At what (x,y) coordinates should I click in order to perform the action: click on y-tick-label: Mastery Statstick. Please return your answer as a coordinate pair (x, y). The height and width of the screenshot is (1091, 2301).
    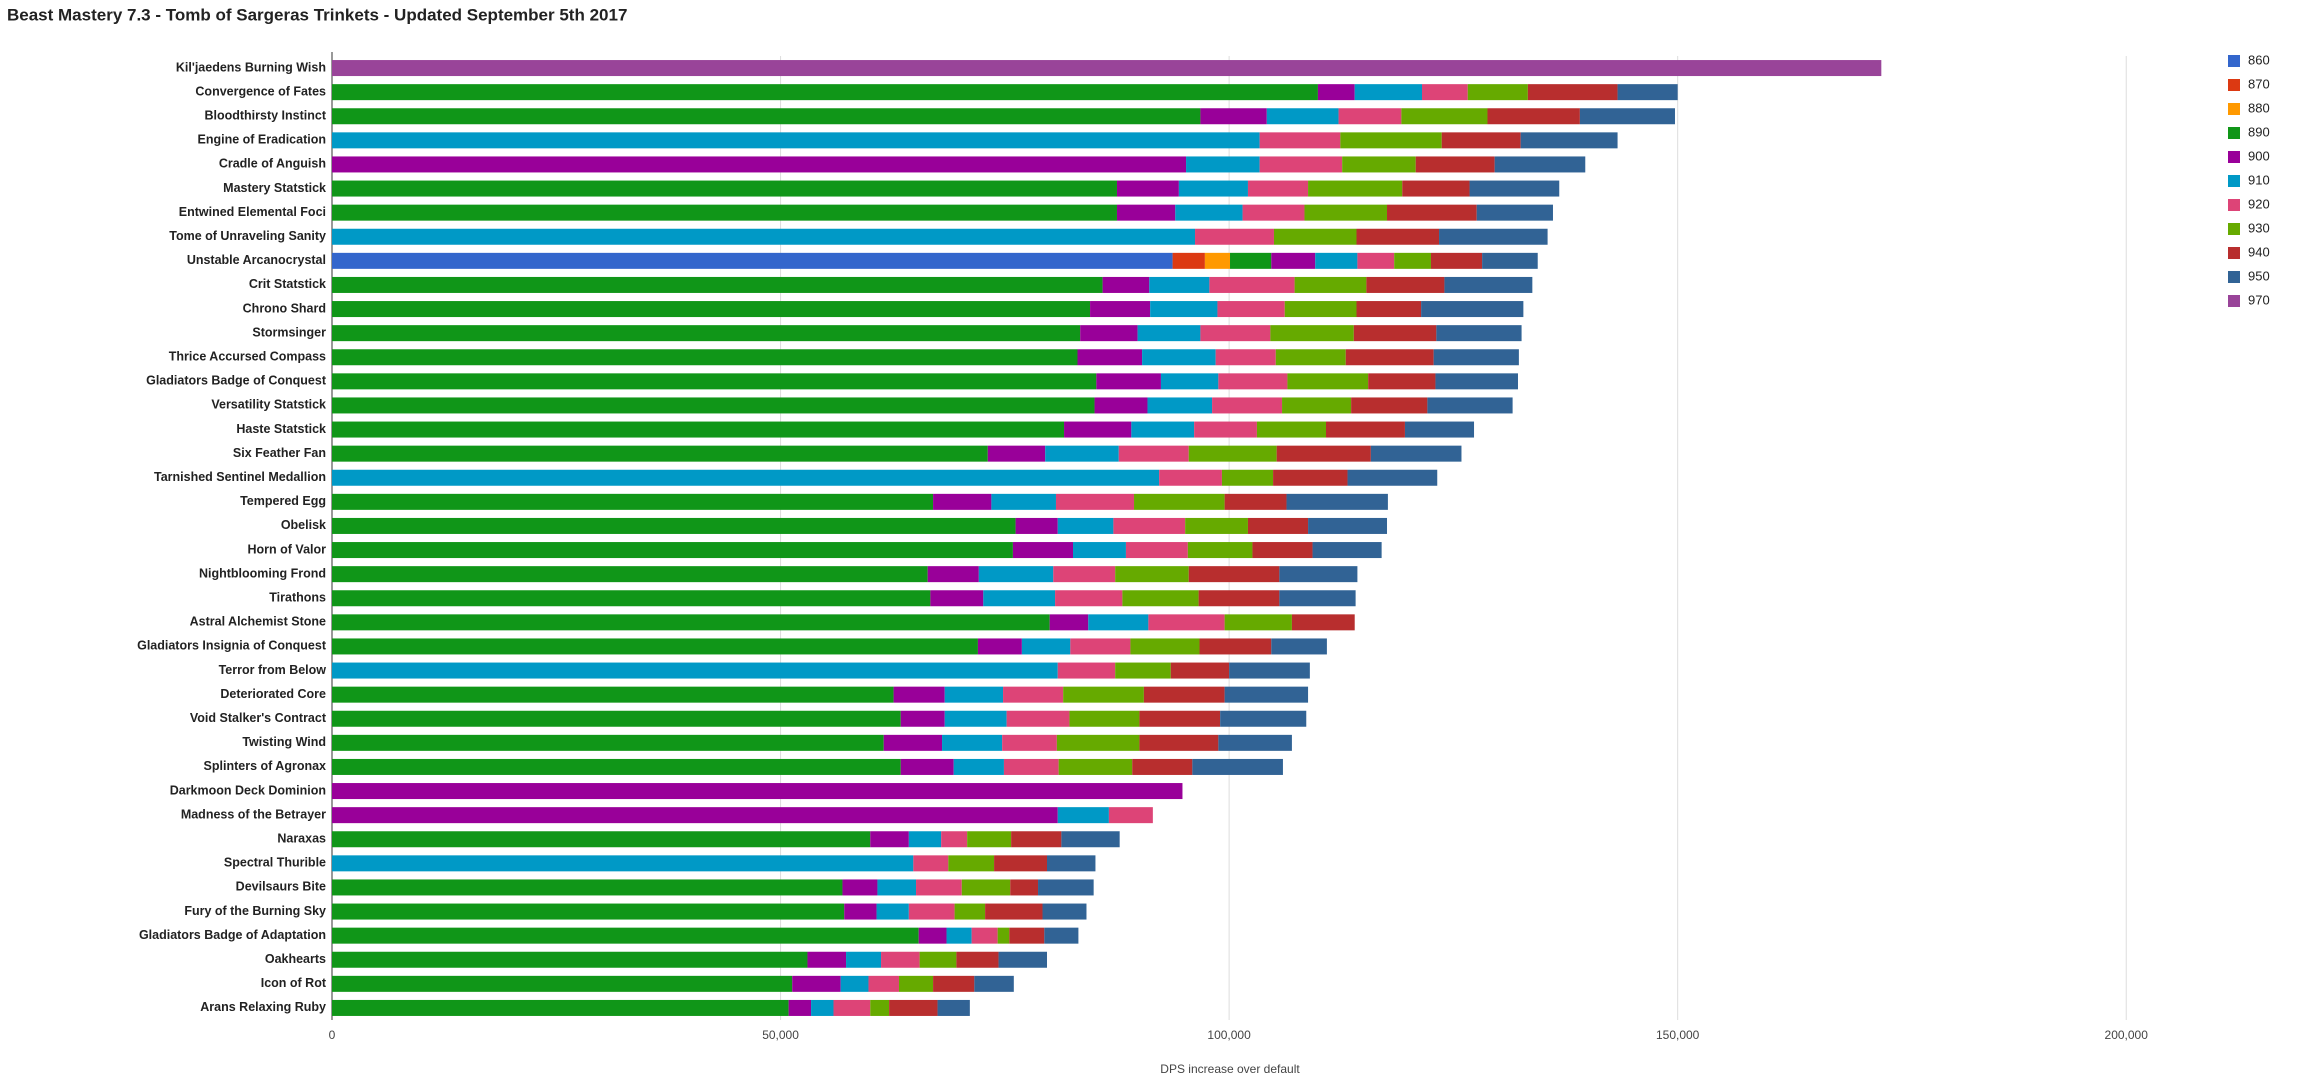
    Looking at the image, I should click on (274, 188).